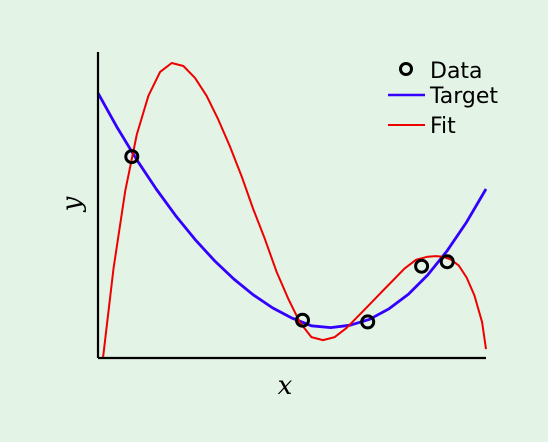 The image size is (548, 442). Describe the element at coordinates (72, 204) in the screenshot. I see `y-axis-label: y` at that location.